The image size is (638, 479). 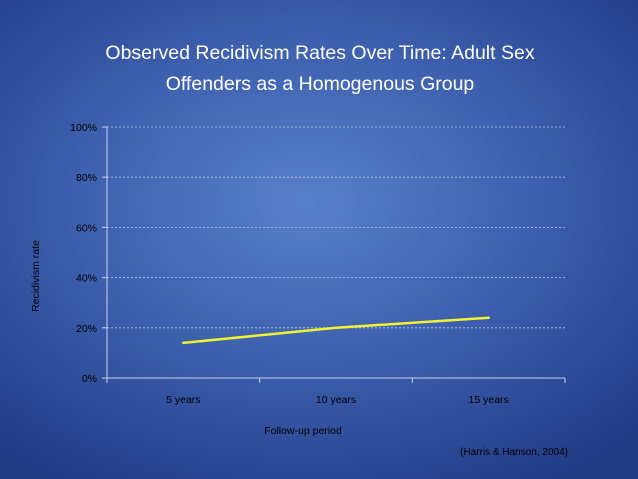 I want to click on series-lines, so click(x=336, y=330).